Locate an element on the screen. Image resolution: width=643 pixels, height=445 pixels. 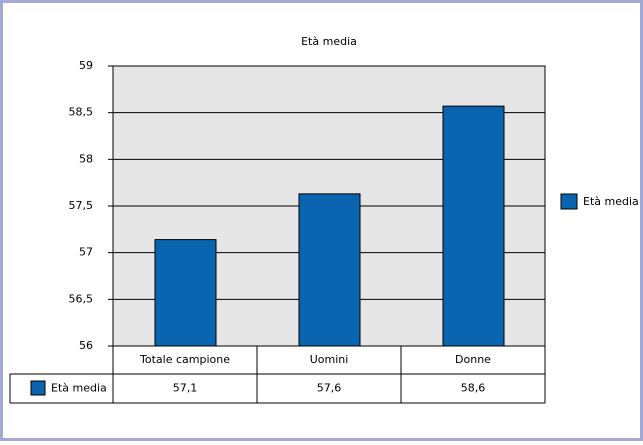
y-tick-label: 59 is located at coordinates (86, 65).